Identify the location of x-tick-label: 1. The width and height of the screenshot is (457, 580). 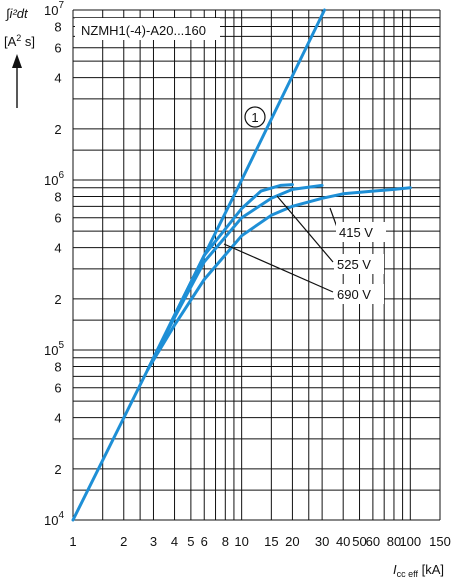
(72, 541).